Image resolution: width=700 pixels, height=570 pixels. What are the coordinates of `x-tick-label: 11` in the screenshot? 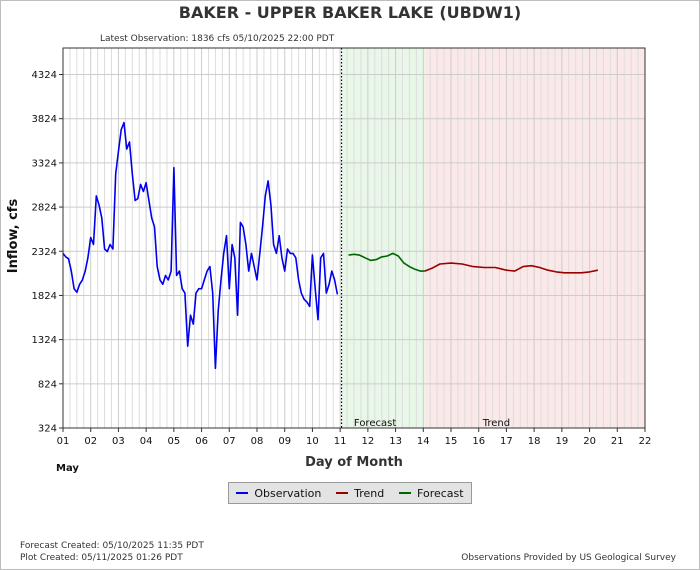 It's located at (340, 441).